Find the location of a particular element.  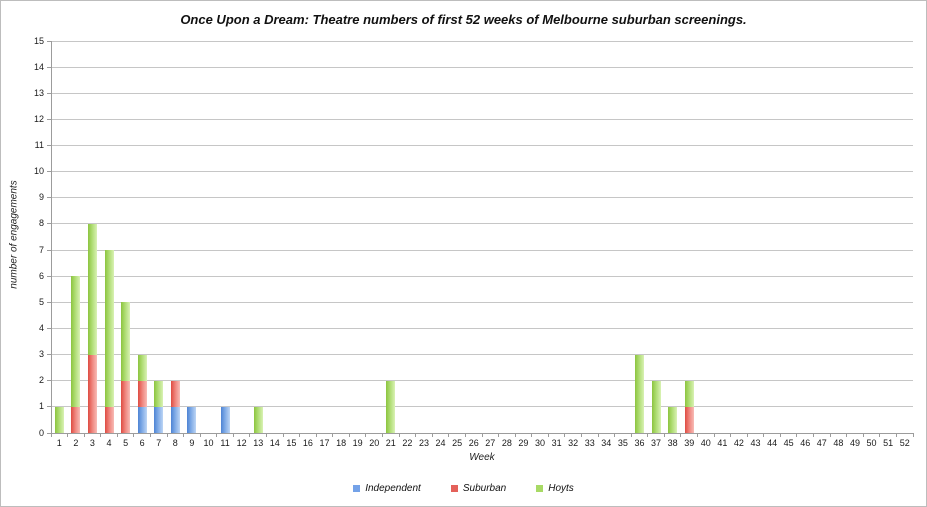

x-tick-label: 28 is located at coordinates (506, 443).